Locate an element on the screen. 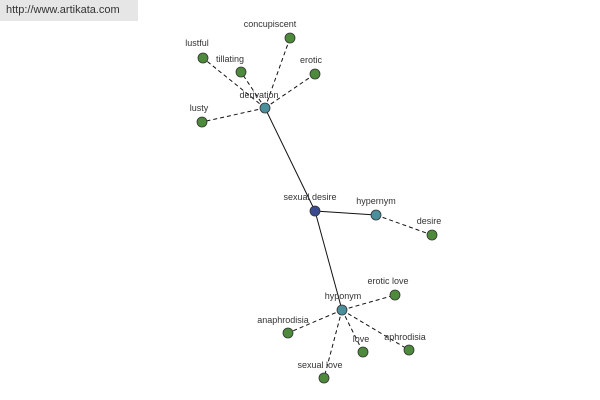 The image size is (600, 400). node-label: erotic love is located at coordinates (387, 281).